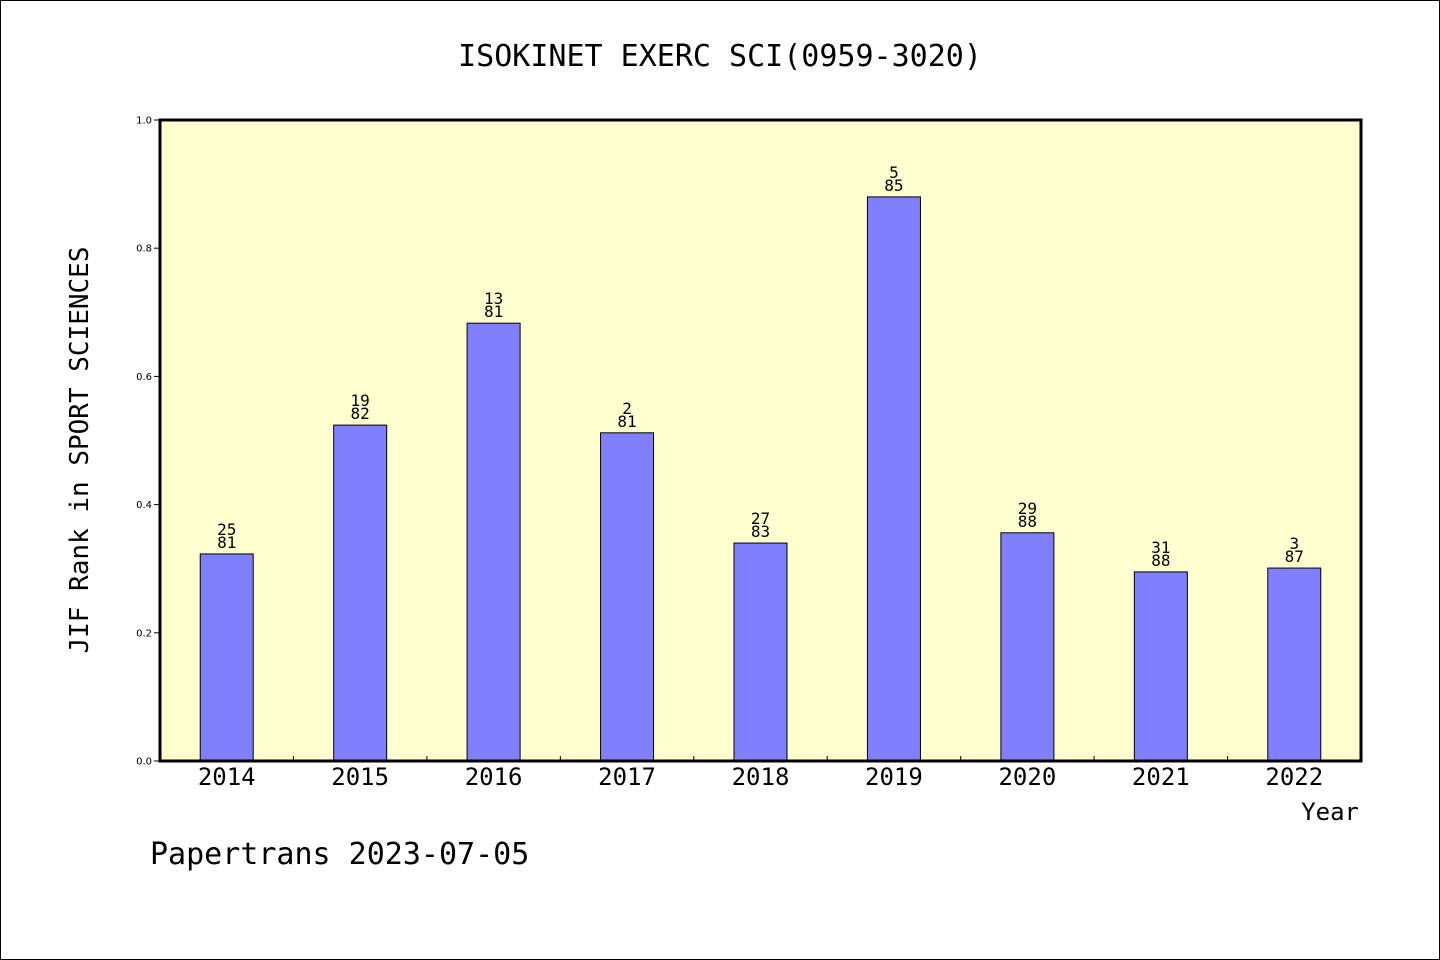 The height and width of the screenshot is (960, 1440). I want to click on data-label-rank-2014: 25, so click(226, 529).